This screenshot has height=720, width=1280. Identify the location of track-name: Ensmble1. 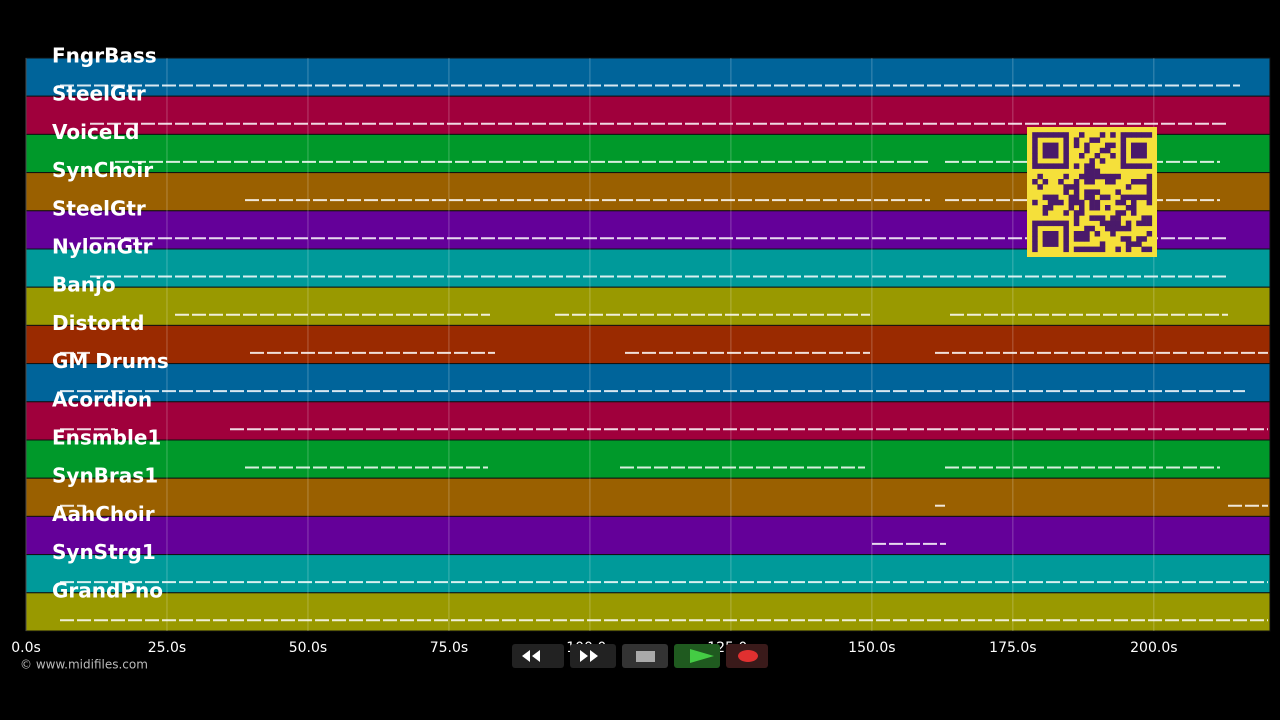
(106, 438).